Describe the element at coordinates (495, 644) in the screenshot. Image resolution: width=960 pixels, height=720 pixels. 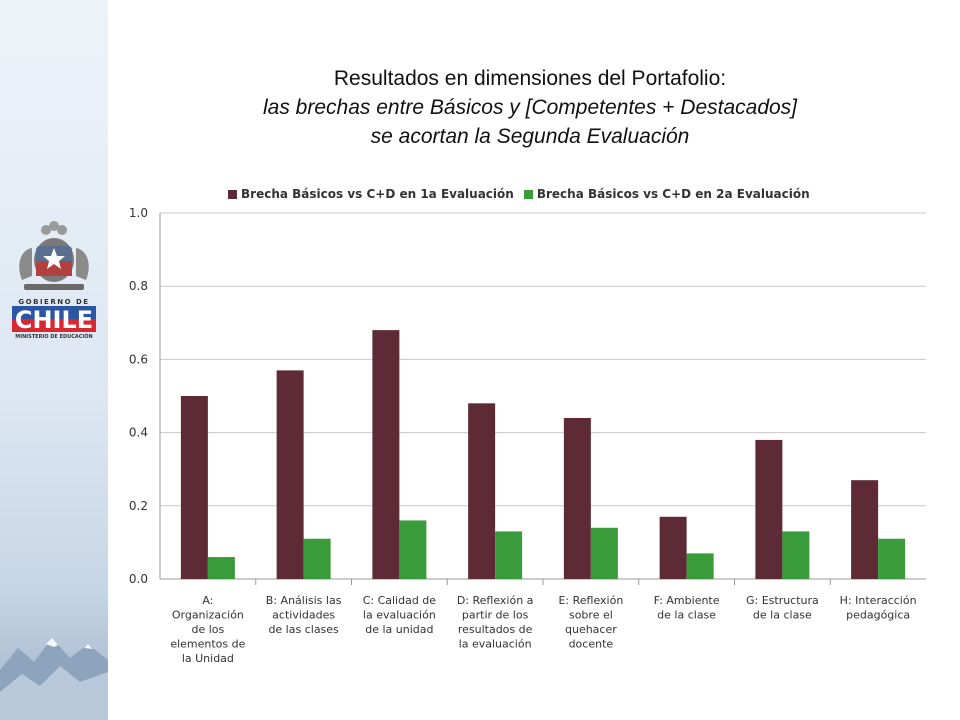
I see `x-category-label-3-3: la evaluación` at that location.